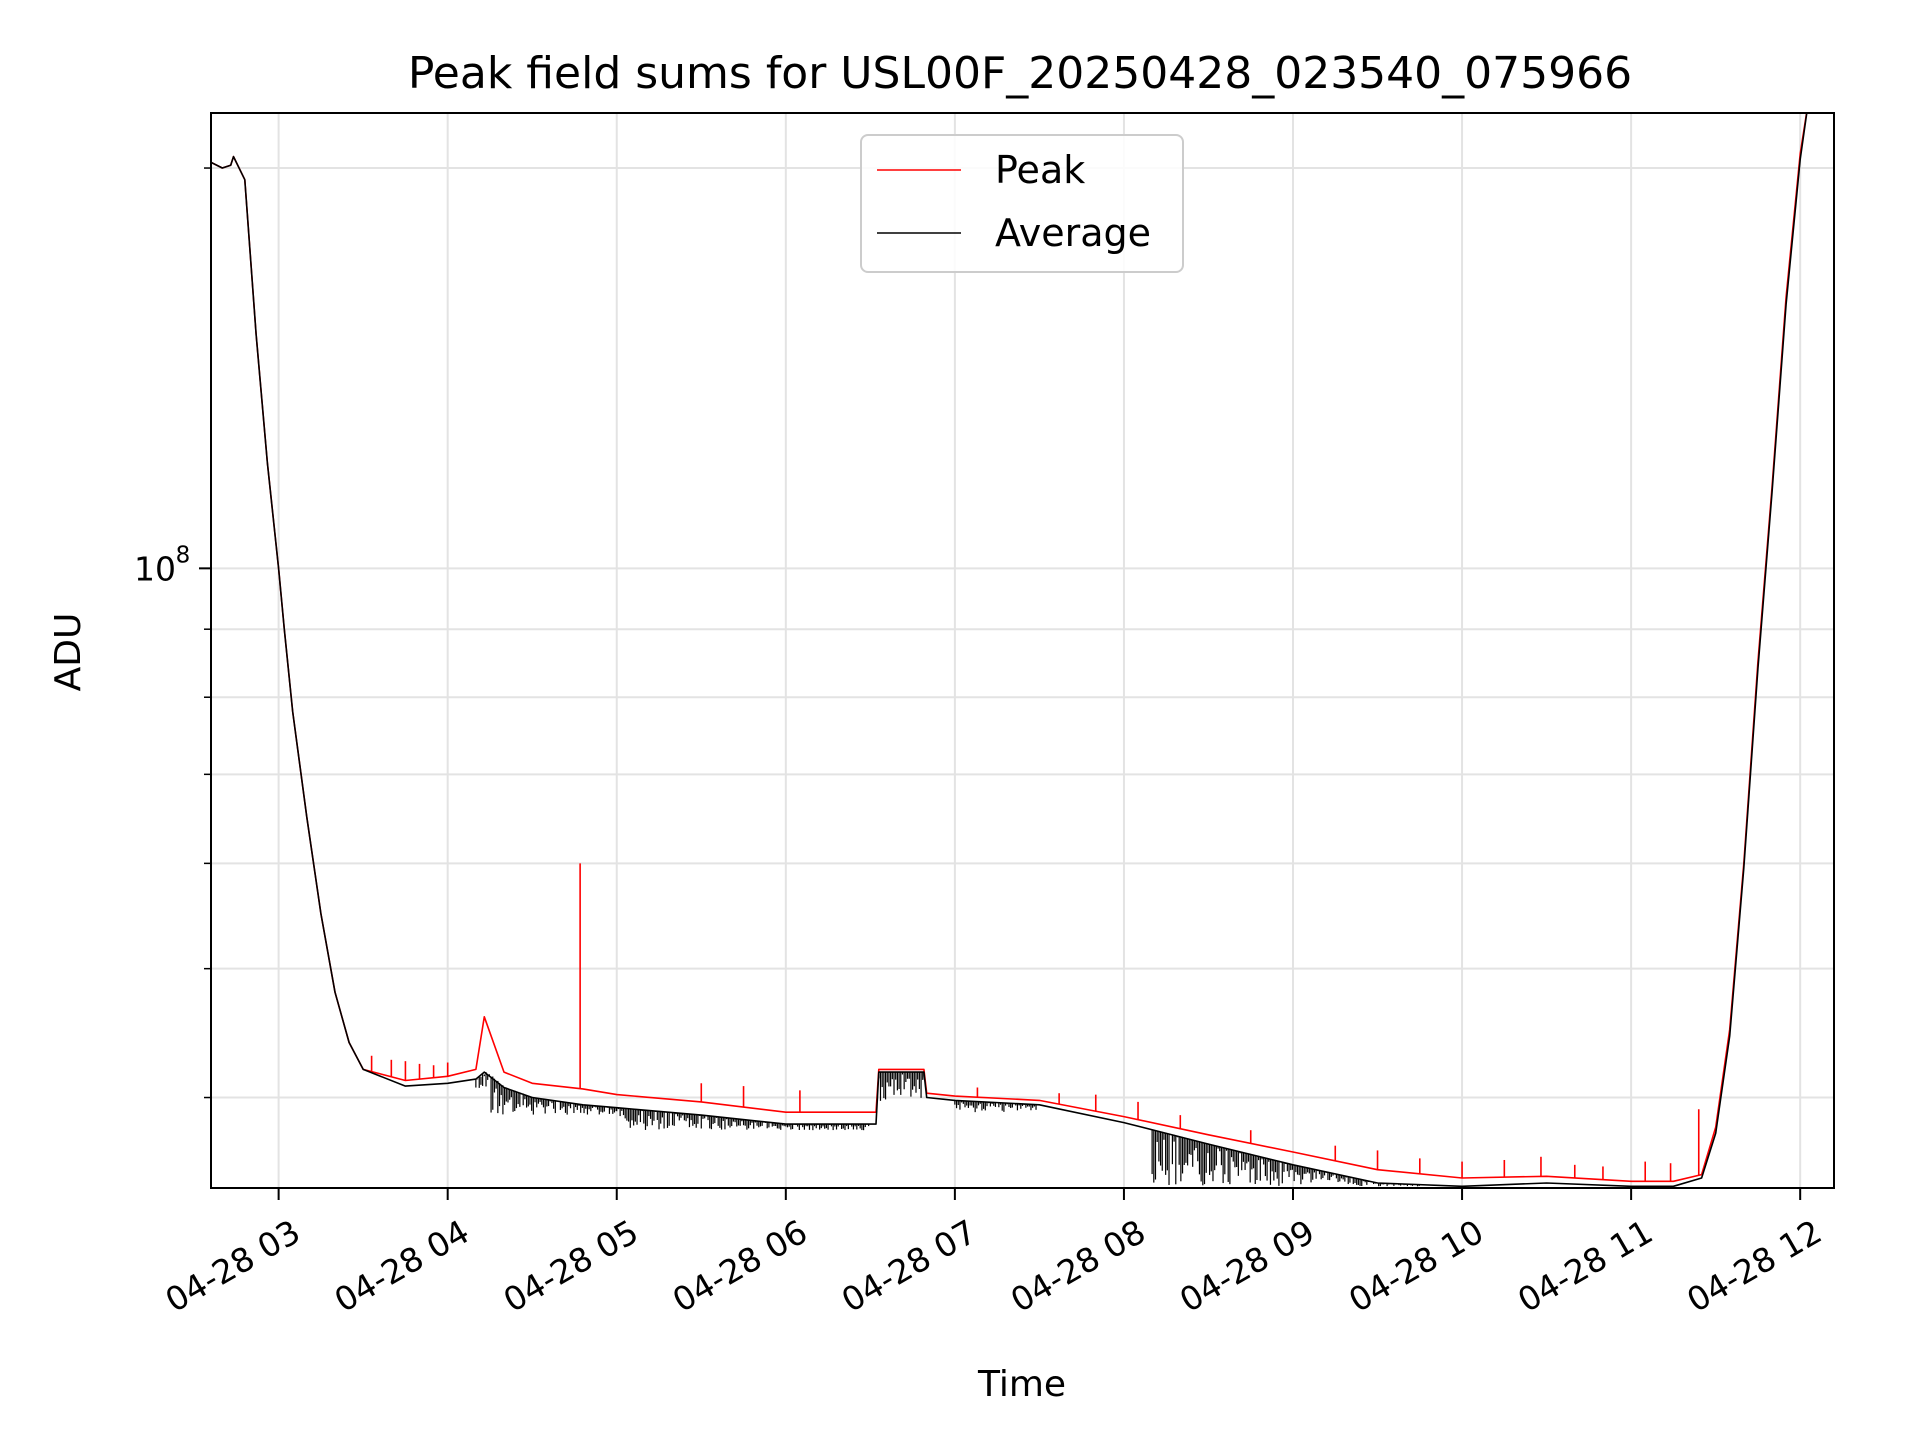  Describe the element at coordinates (1073, 233) in the screenshot. I see `legend-average-label: Average` at that location.